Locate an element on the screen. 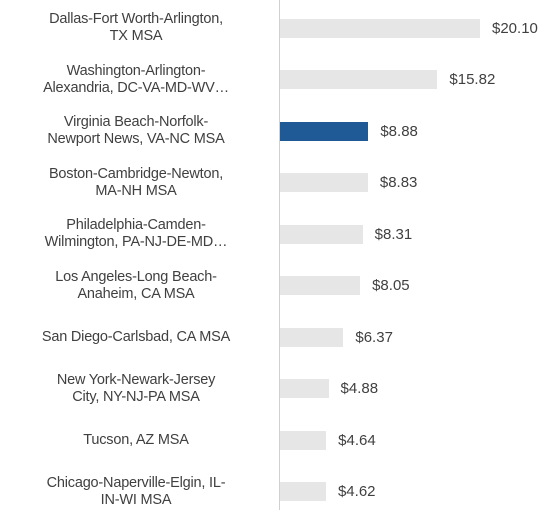  axis-line is located at coordinates (279, 255).